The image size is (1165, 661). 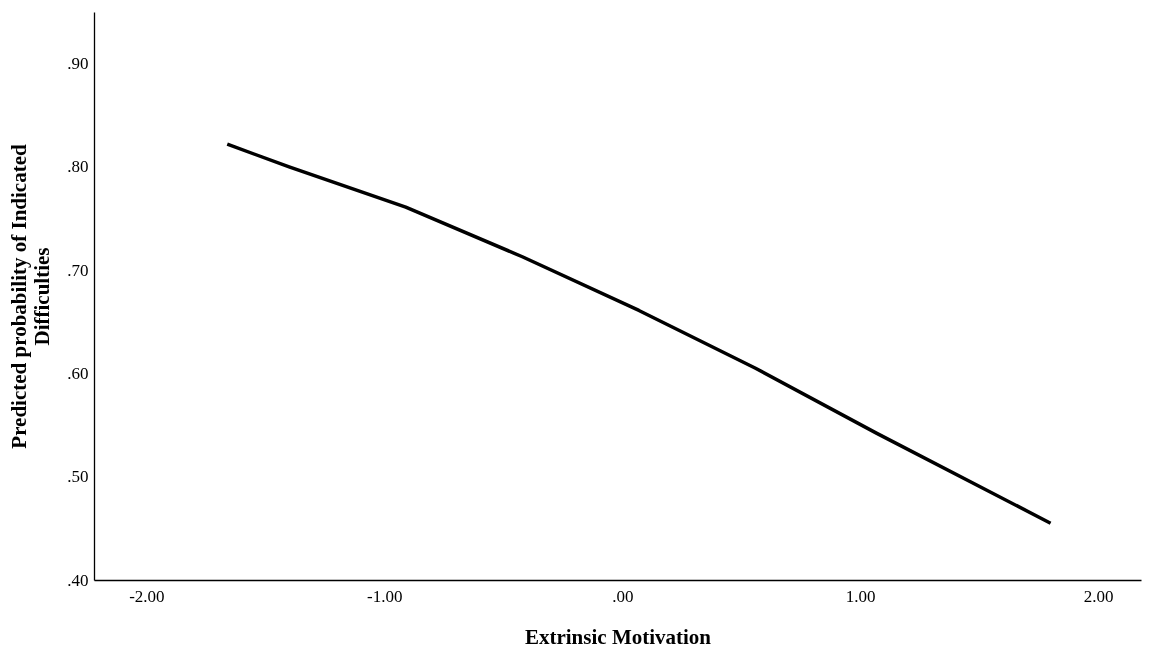 What do you see at coordinates (31, 296) in the screenshot?
I see `y-axis-title: Predicted probability of Indicated Difficulties` at bounding box center [31, 296].